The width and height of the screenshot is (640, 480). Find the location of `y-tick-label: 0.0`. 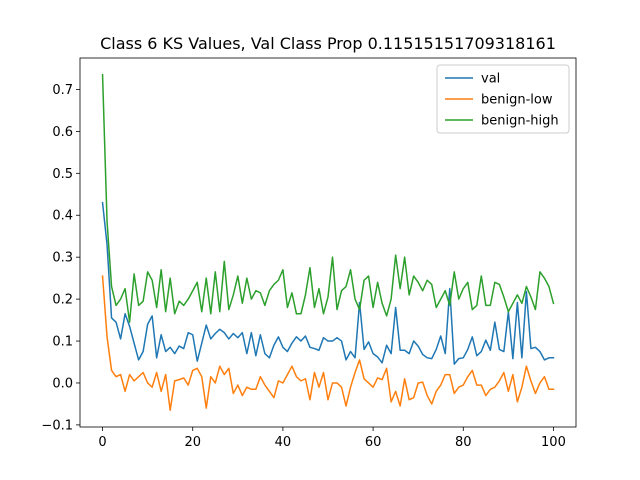

y-tick-label: 0.0 is located at coordinates (62, 383).